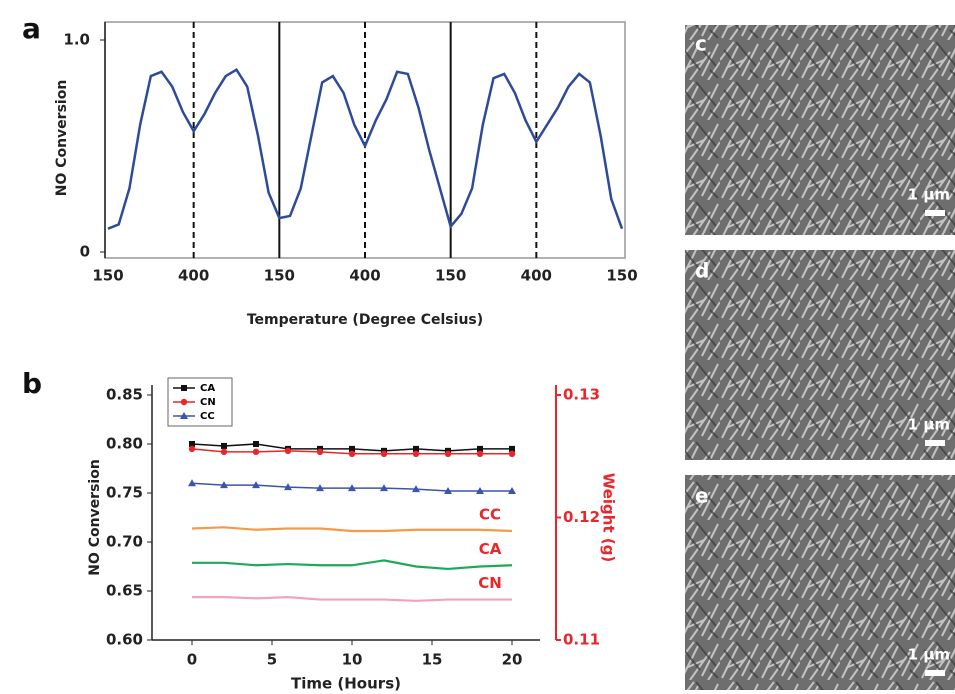  Describe the element at coordinates (702, 496) in the screenshot. I see `image-label: e` at that location.